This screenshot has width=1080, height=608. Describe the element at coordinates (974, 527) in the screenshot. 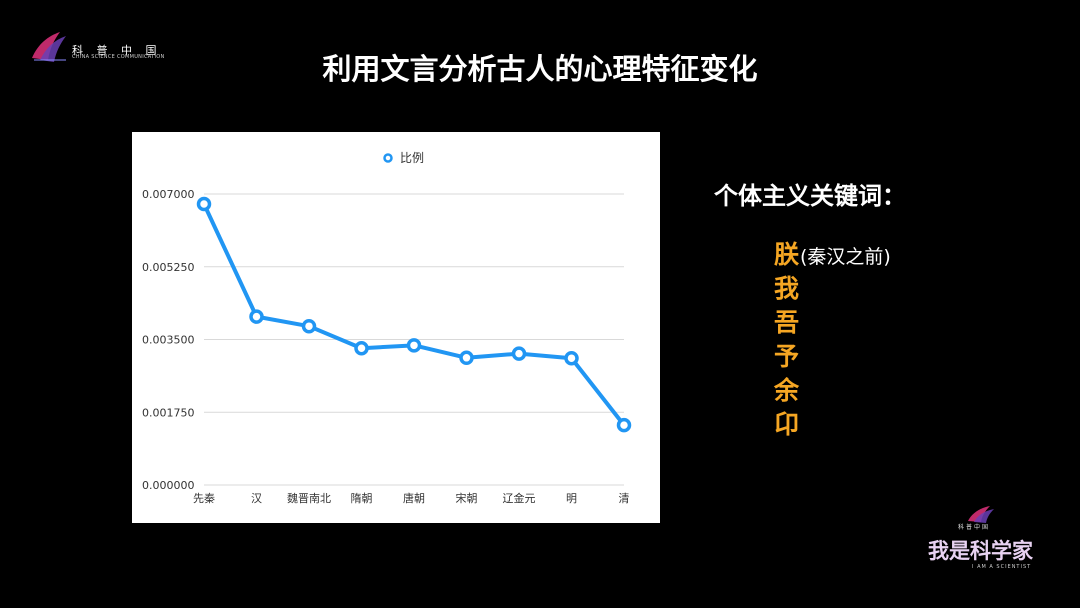

I see `scientist-logo-brand: 科普中国` at that location.